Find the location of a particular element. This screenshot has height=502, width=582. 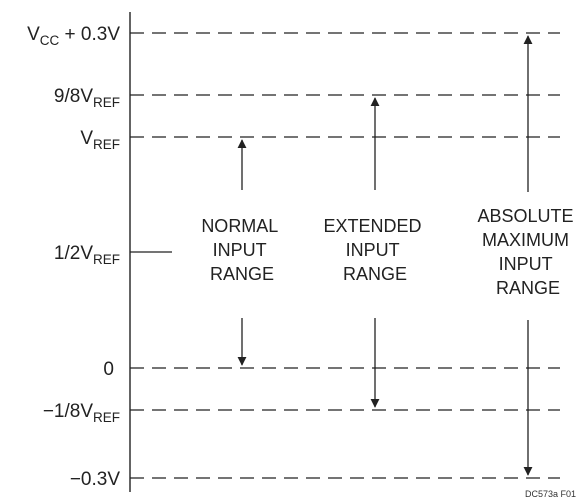

level-label-9-8-vref: 9/8VREF is located at coordinates (87, 98).